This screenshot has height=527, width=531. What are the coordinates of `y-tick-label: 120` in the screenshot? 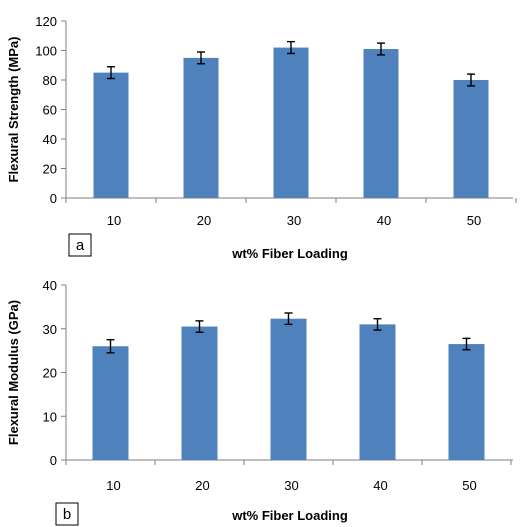 It's located at (46, 21).